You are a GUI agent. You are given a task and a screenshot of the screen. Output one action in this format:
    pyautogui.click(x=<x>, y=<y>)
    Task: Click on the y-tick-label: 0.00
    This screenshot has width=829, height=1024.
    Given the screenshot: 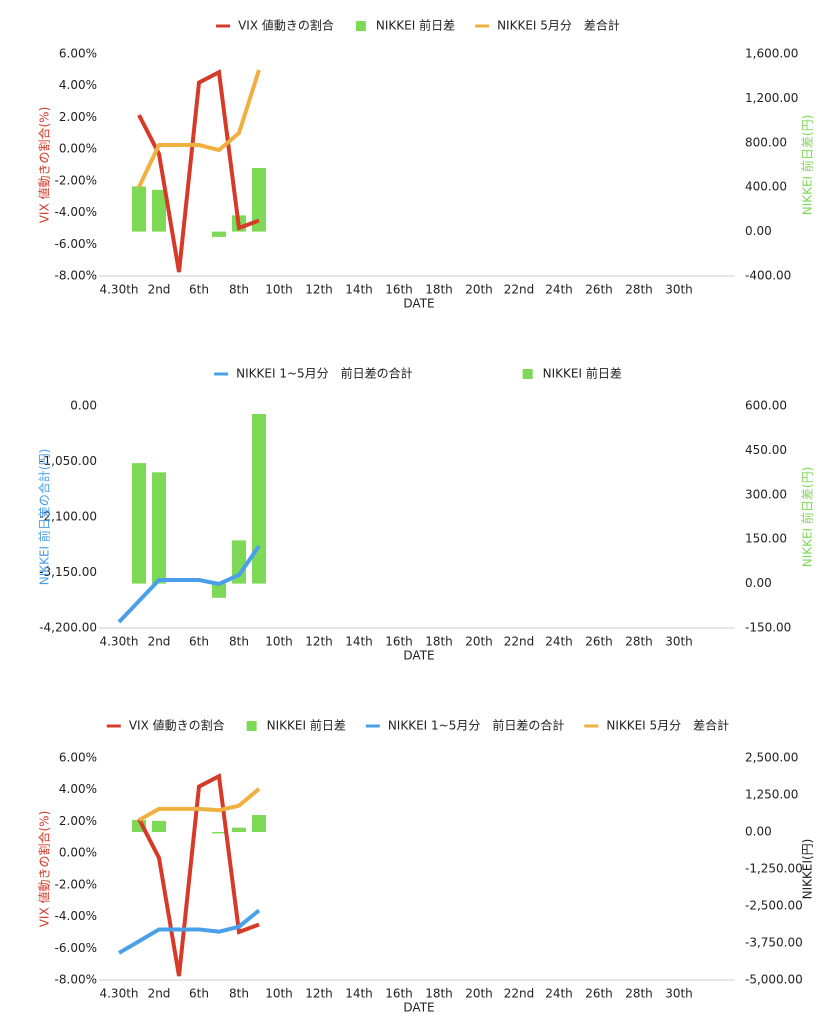 What is the action you would take?
    pyautogui.click(x=83, y=406)
    